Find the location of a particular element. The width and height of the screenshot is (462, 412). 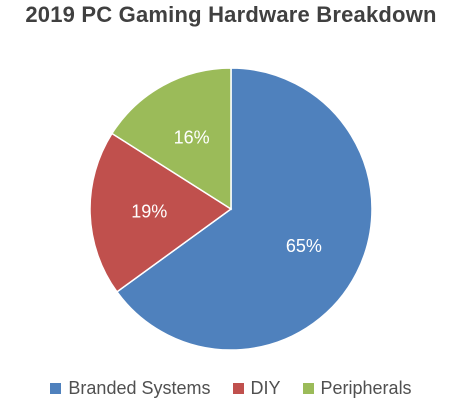

legend-label-diy: DIY is located at coordinates (265, 388).